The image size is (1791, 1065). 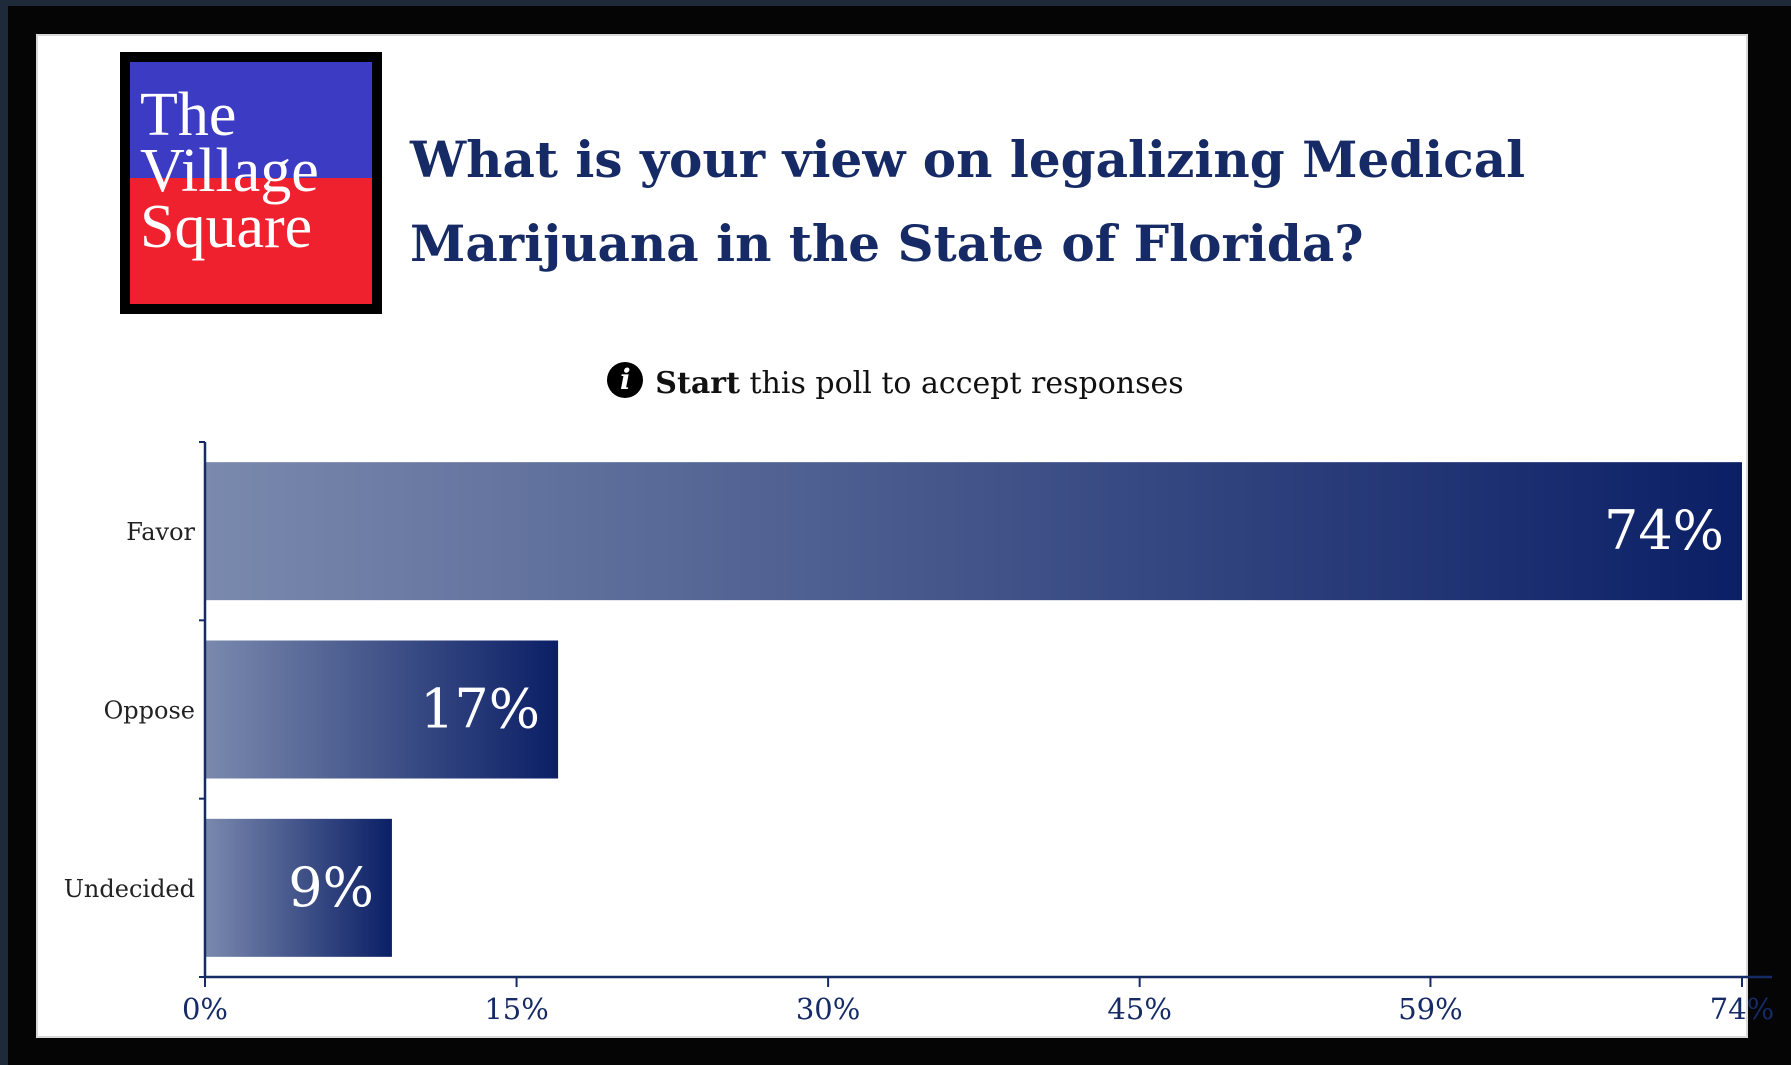 I want to click on logo-inner: The Village Square, so click(x=251, y=183).